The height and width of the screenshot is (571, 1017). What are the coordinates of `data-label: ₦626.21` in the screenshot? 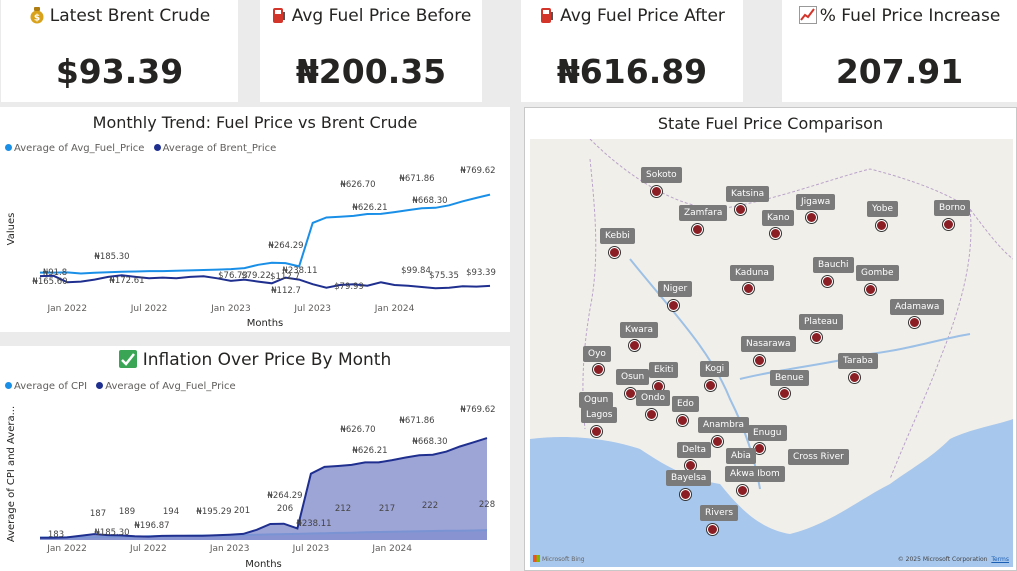 It's located at (369, 208).